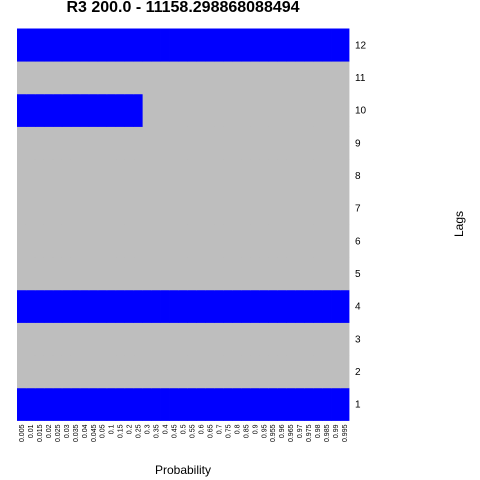 The width and height of the screenshot is (480, 480). What do you see at coordinates (345, 404) in the screenshot?
I see `heatmap-cell-lag-1-p-0.995` at bounding box center [345, 404].